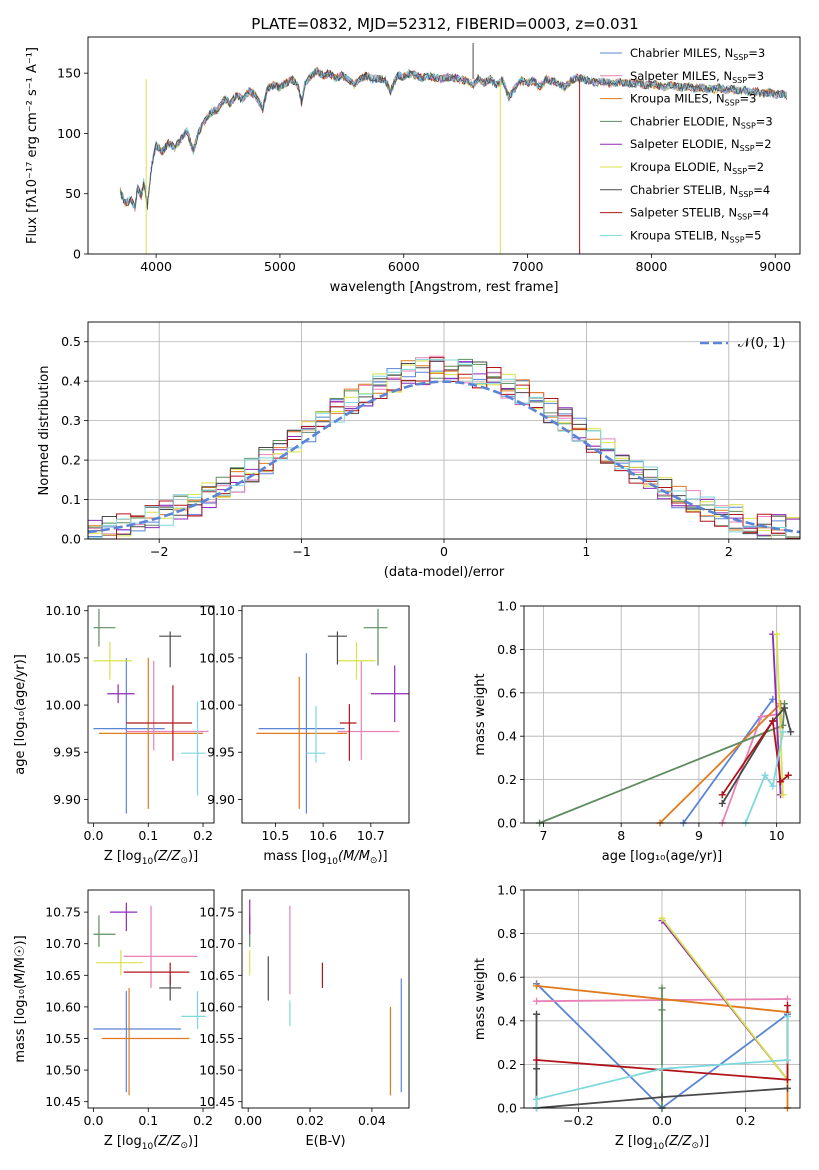 The width and height of the screenshot is (819, 1170). What do you see at coordinates (697, 54) in the screenshot?
I see `legend-label: Chabrier MILES, NSSP=3` at bounding box center [697, 54].